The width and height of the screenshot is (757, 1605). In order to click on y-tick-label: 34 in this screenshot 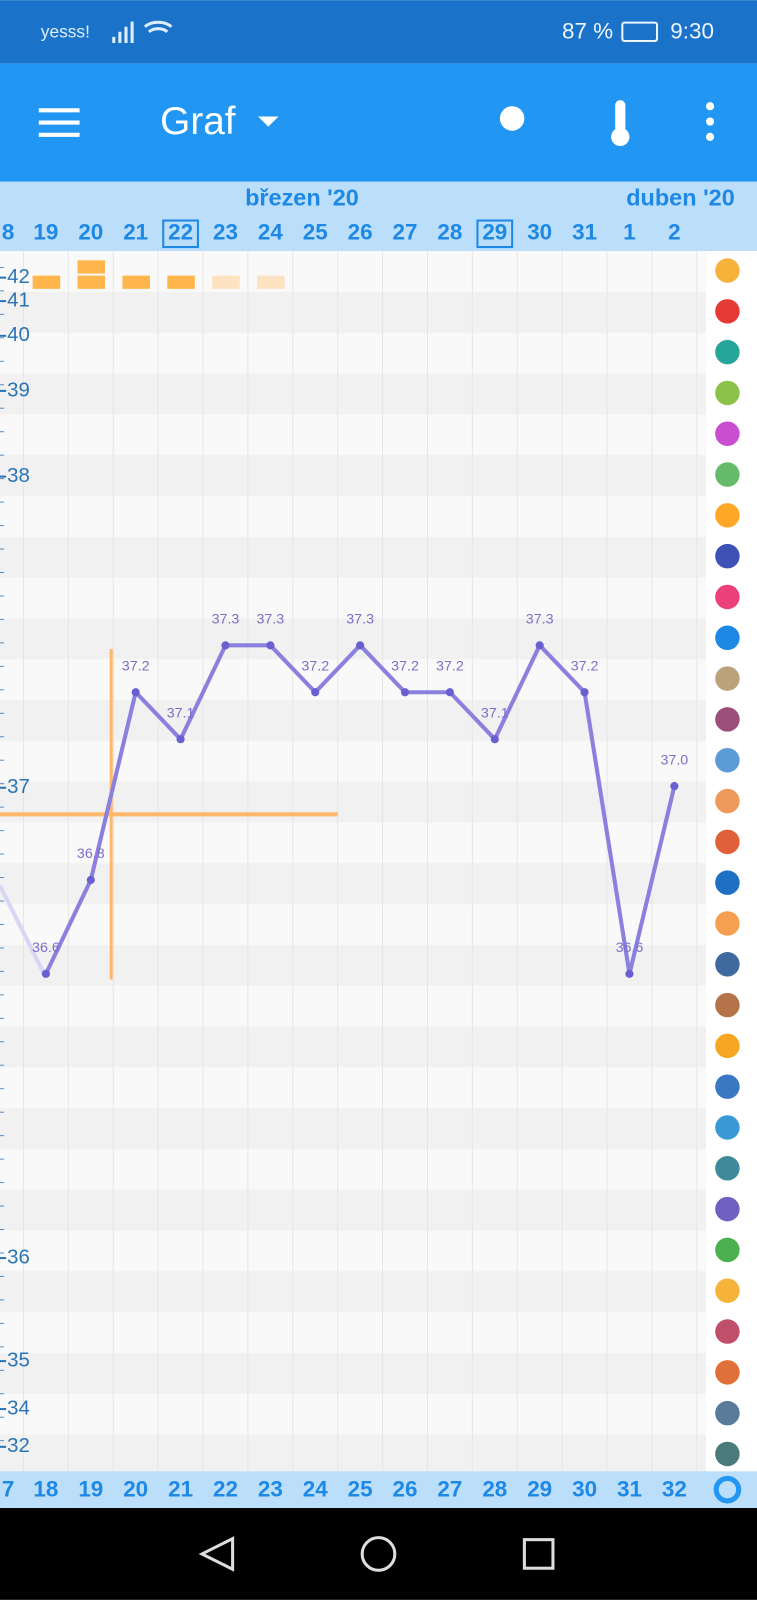, I will do `click(18, 1408)`.